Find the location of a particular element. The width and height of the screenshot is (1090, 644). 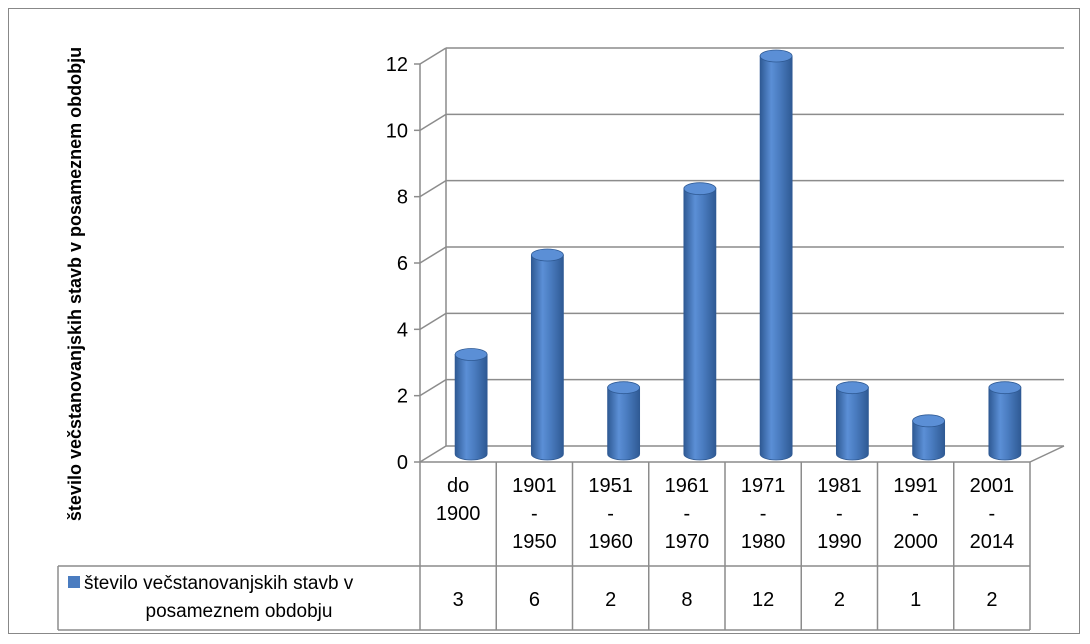

x-category-label: 1950 is located at coordinates (534, 542).